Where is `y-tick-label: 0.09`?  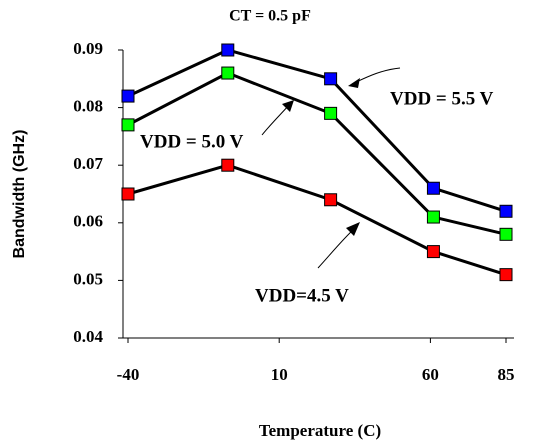
y-tick-label: 0.09 is located at coordinates (88, 48).